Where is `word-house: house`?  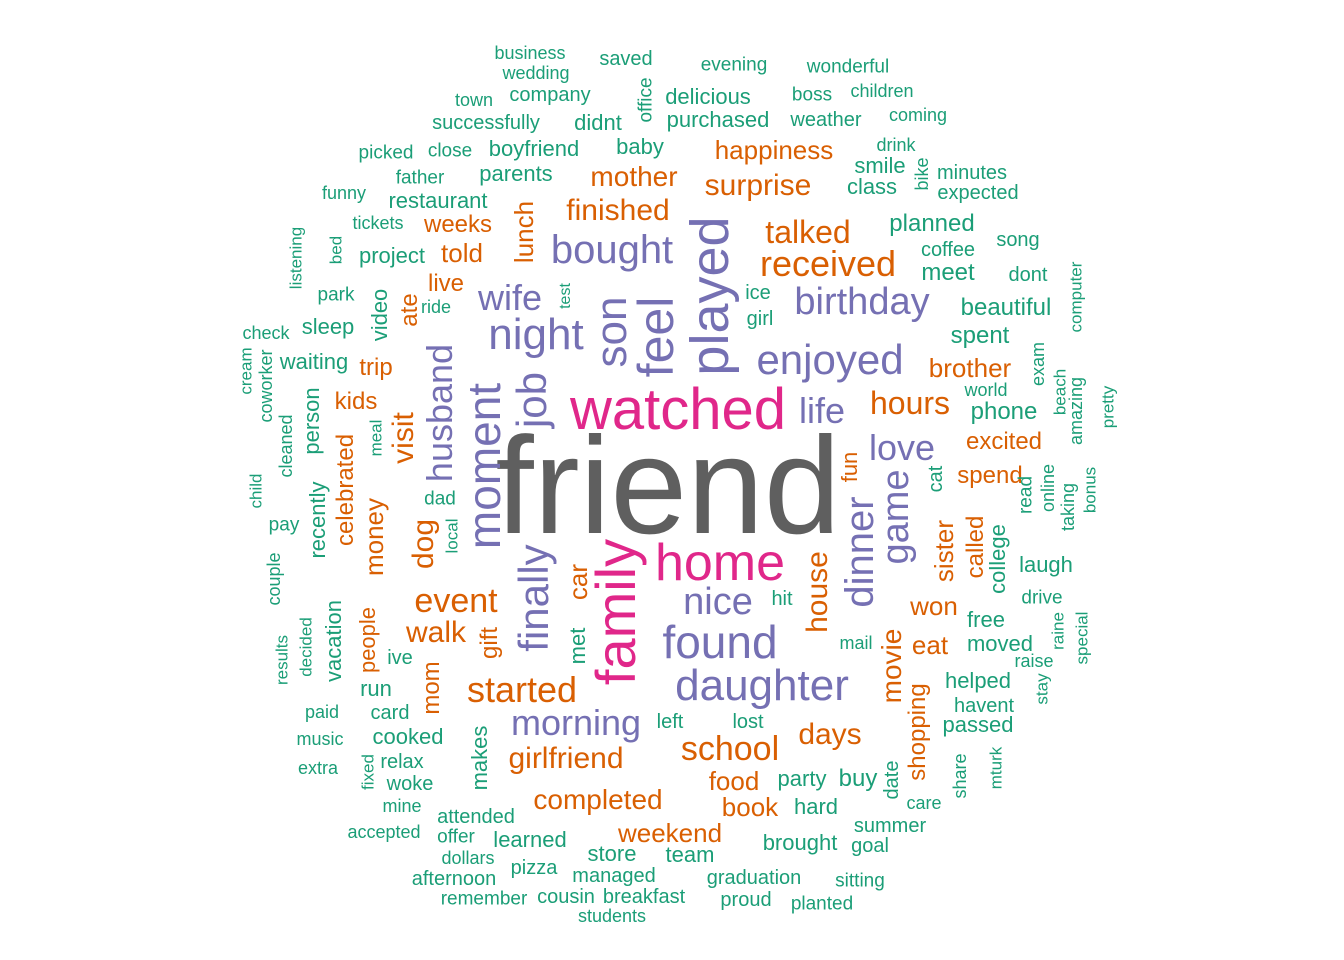 word-house: house is located at coordinates (817, 592).